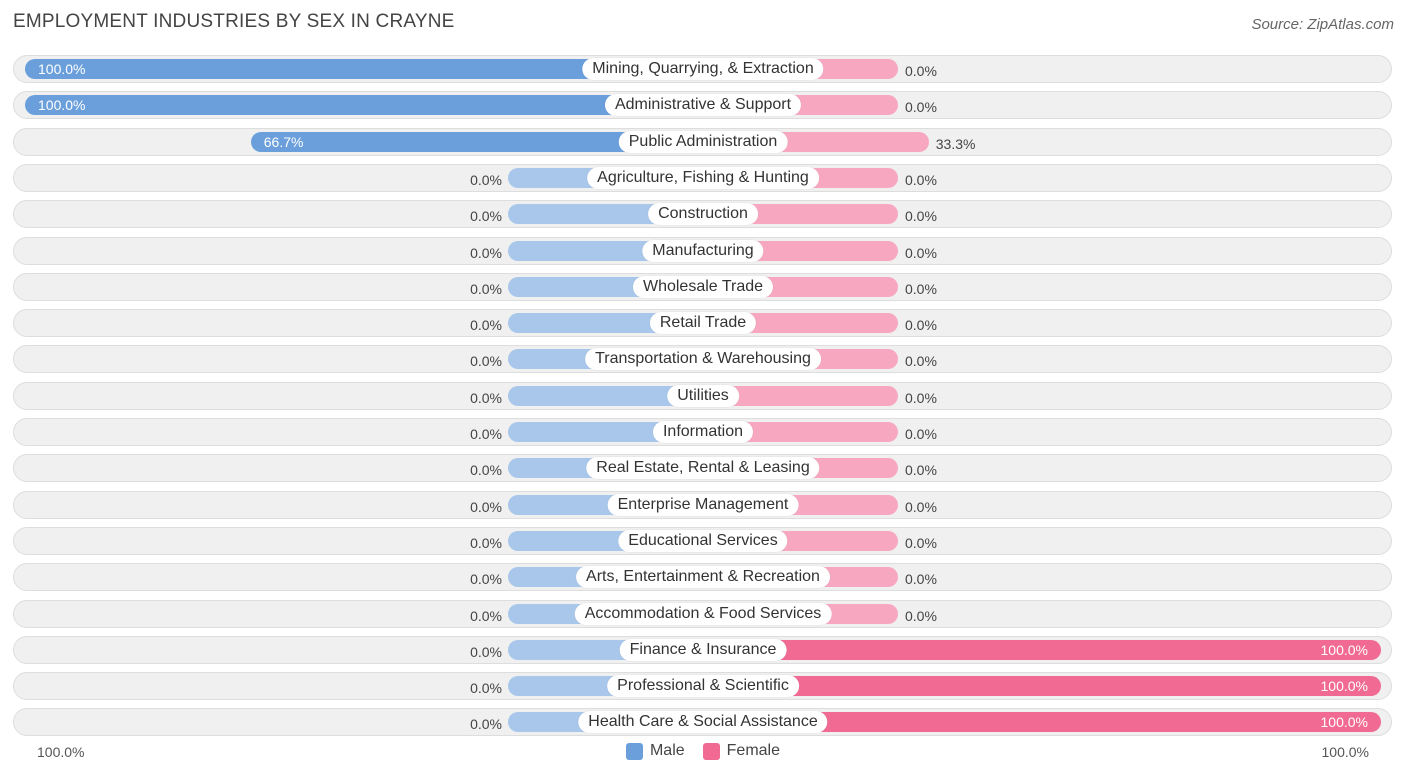 The height and width of the screenshot is (776, 1406). I want to click on chart-title: EMPLOYMENT INDUSTRIES BY SEX IN CRAYNE, so click(234, 21).